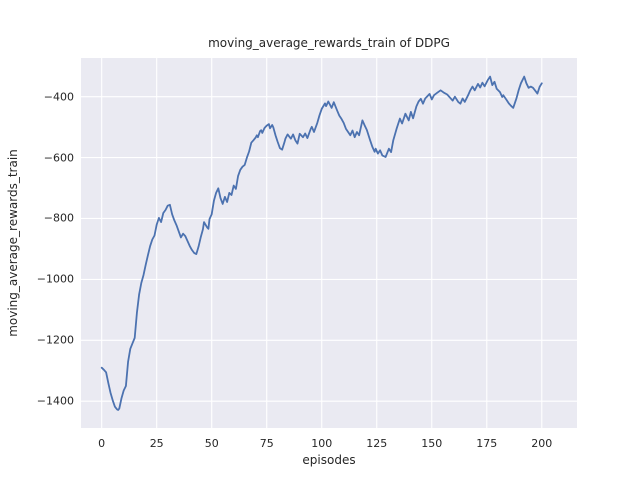 The image size is (640, 480). What do you see at coordinates (329, 43) in the screenshot?
I see `chart-title: moving_average_rewards_train of DDPG` at bounding box center [329, 43].